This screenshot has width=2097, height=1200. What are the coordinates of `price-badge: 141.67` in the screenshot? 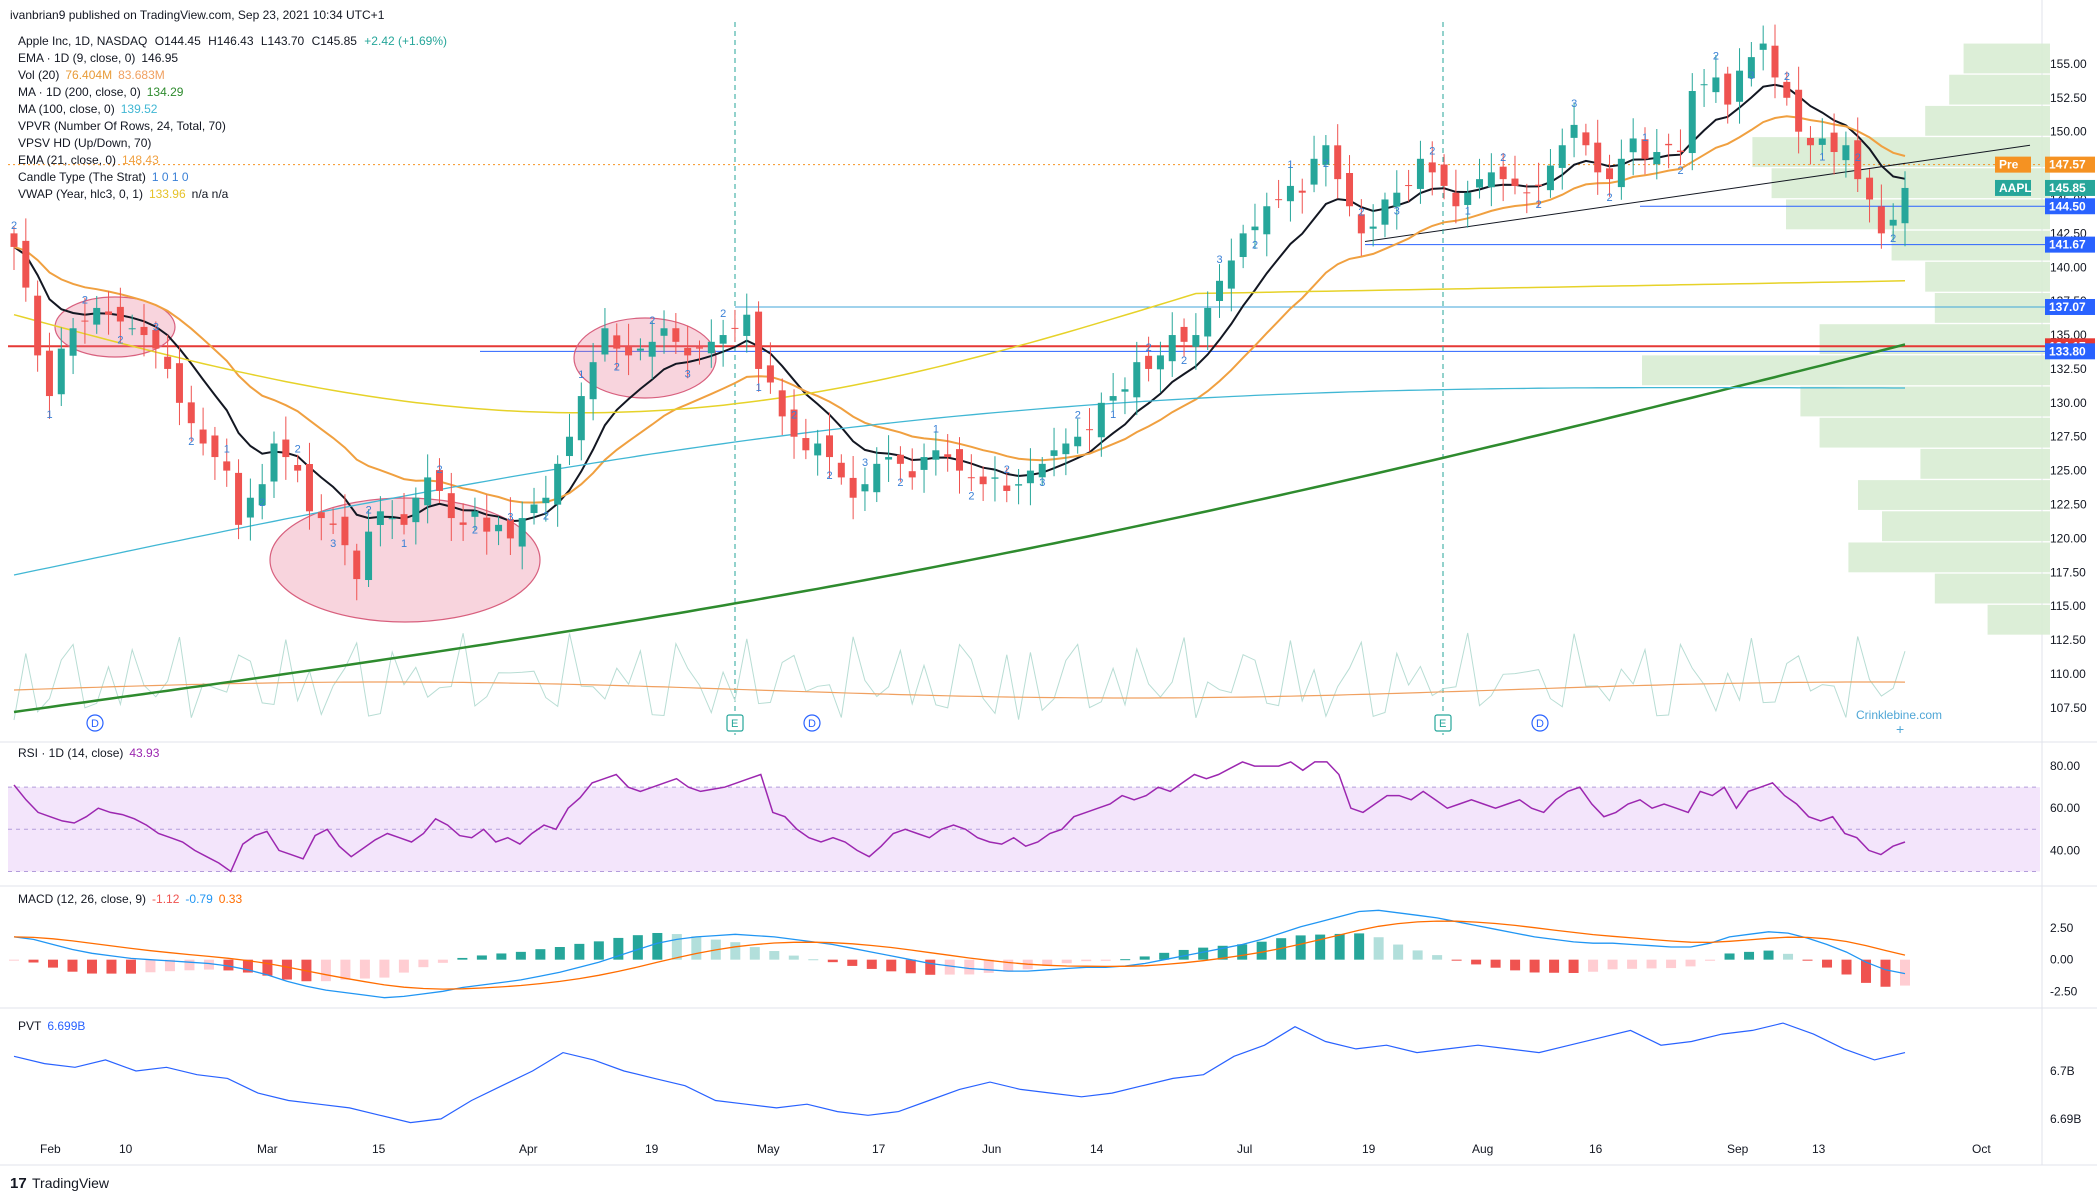 It's located at (2070, 244).